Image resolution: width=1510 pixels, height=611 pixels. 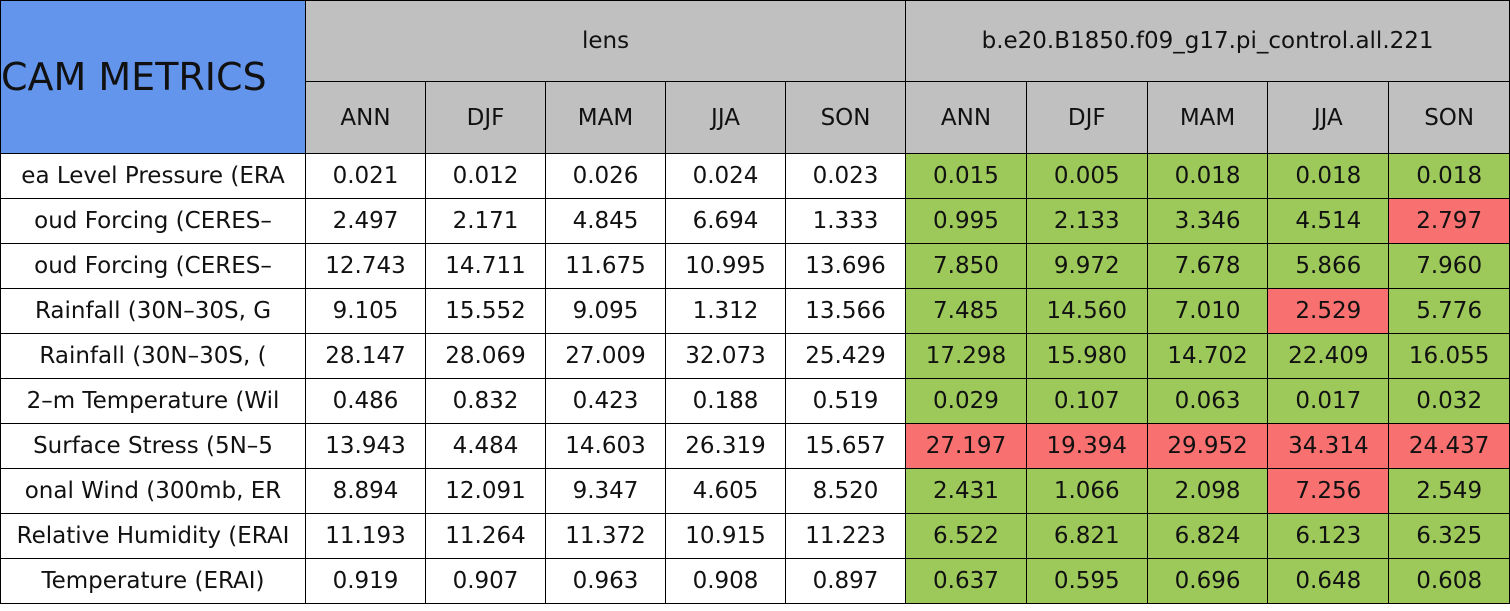 I want to click on row-label: Rainfall (30N–30S, G, so click(x=153, y=311).